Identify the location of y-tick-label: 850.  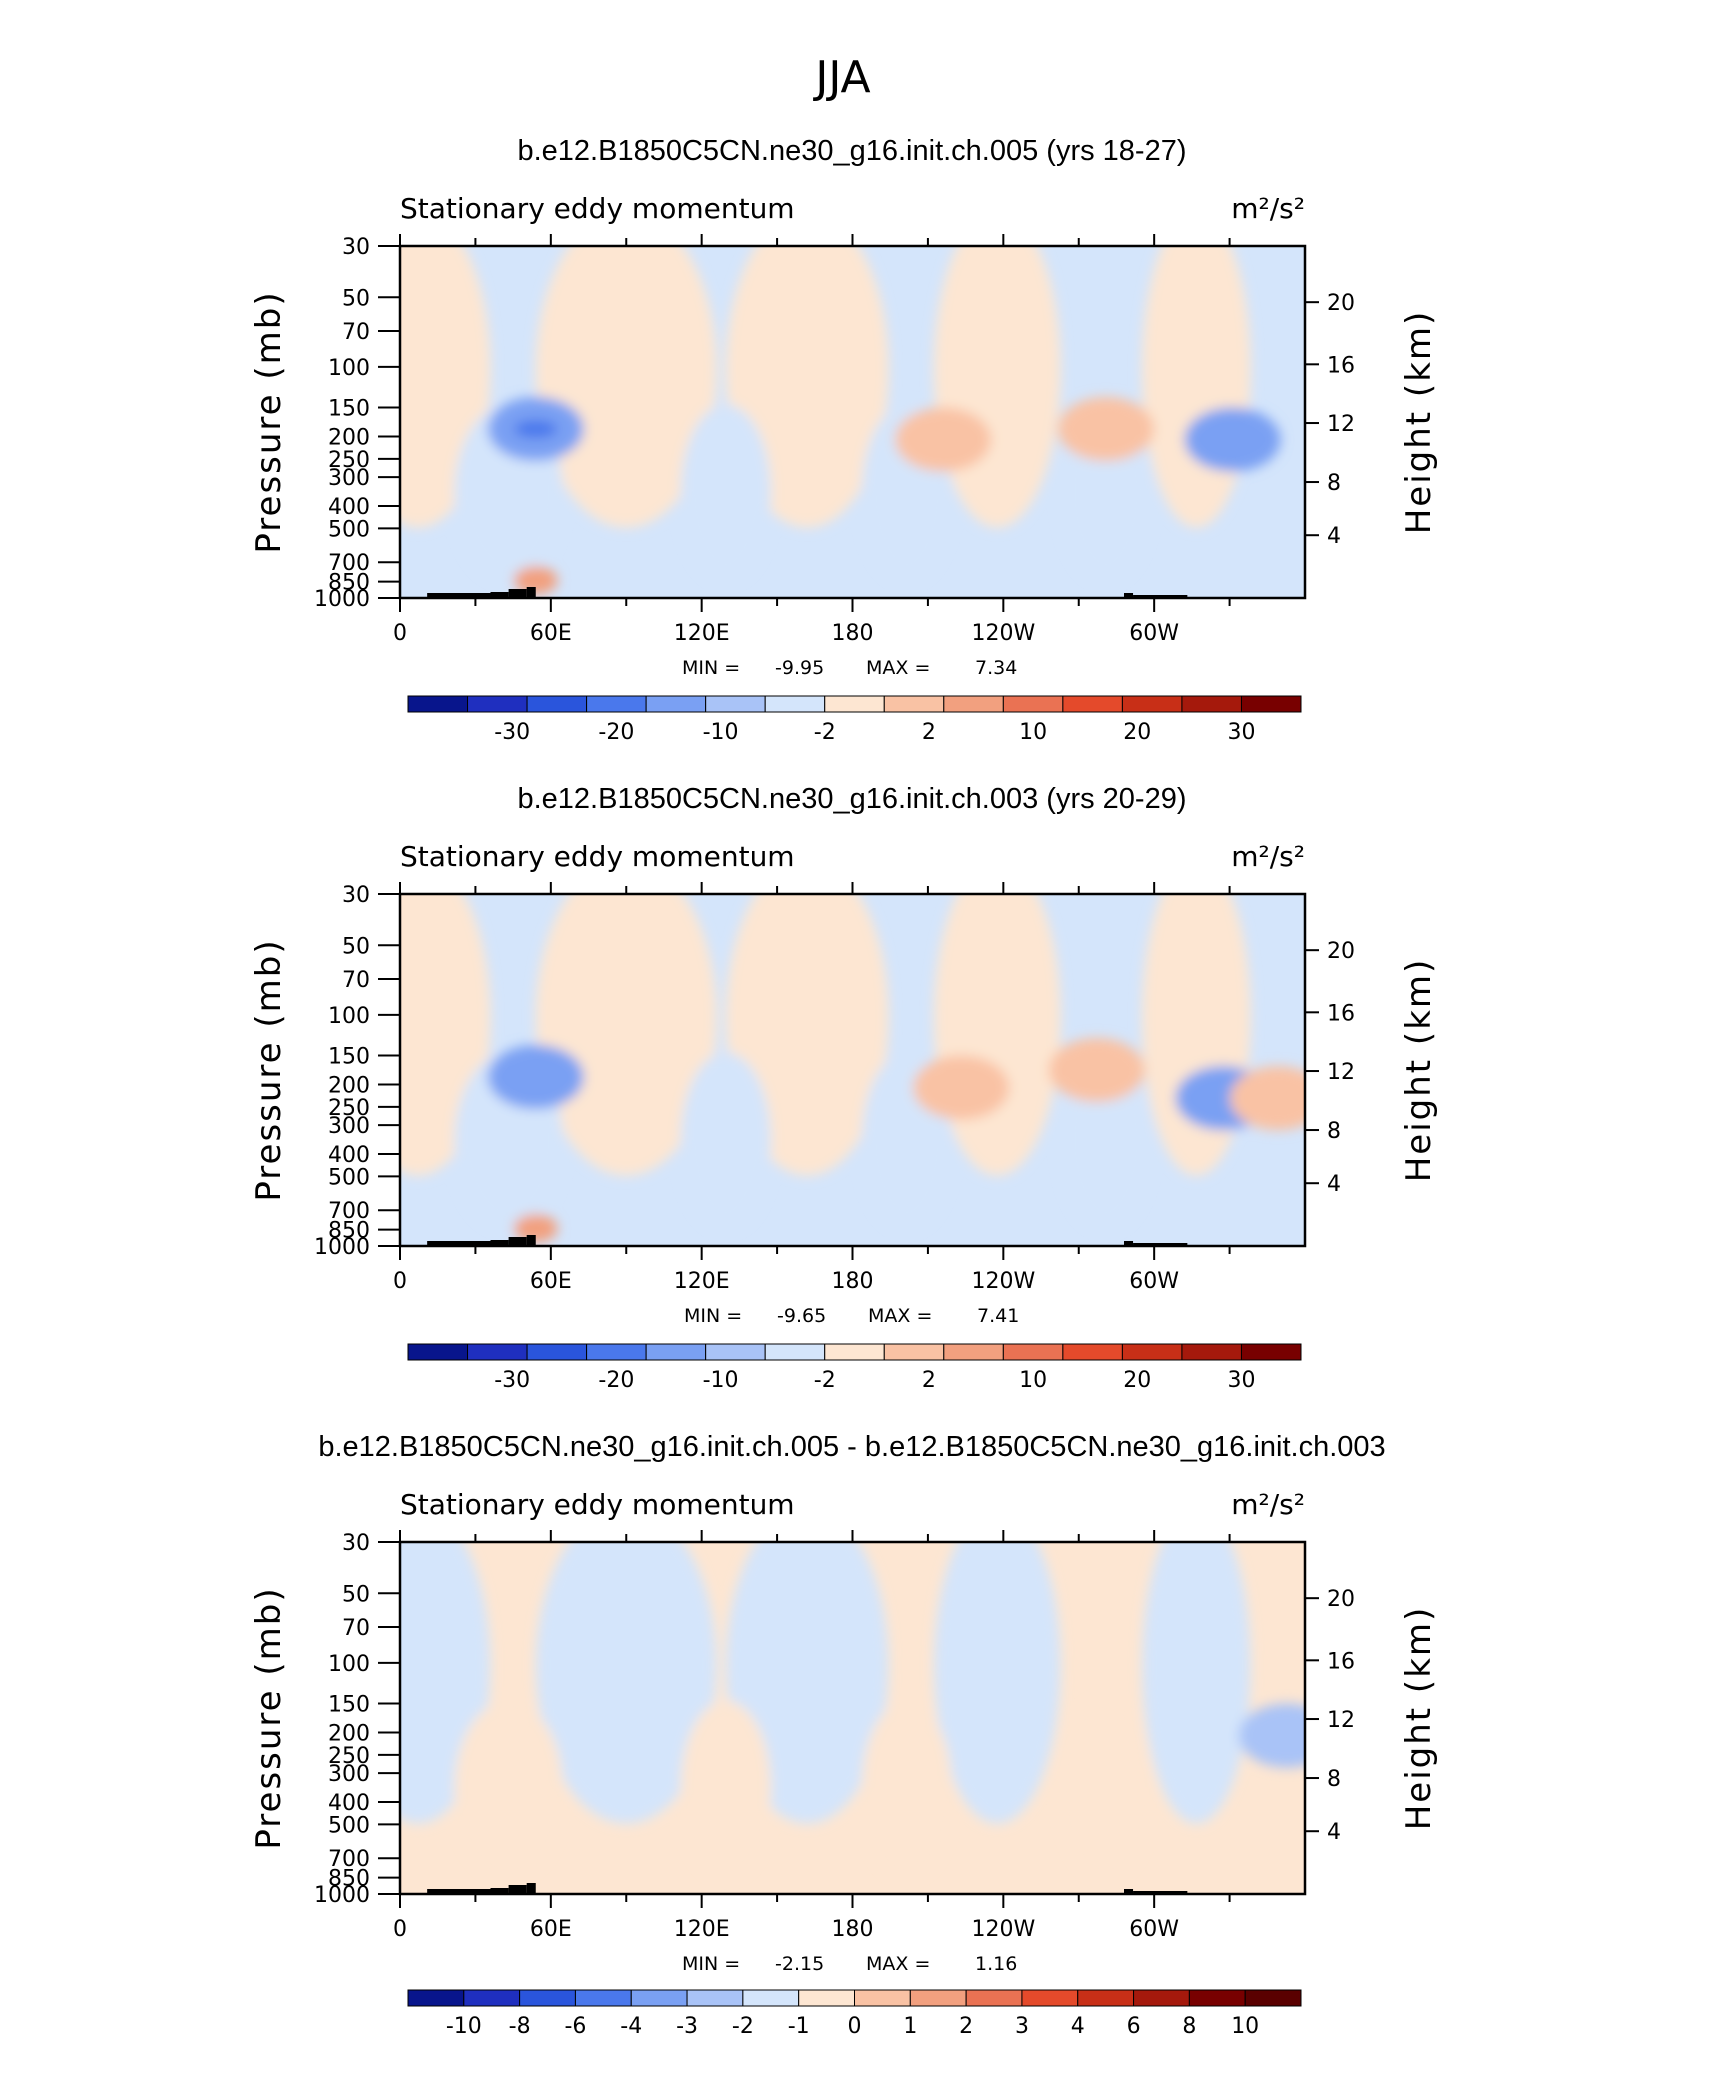
(349, 1879).